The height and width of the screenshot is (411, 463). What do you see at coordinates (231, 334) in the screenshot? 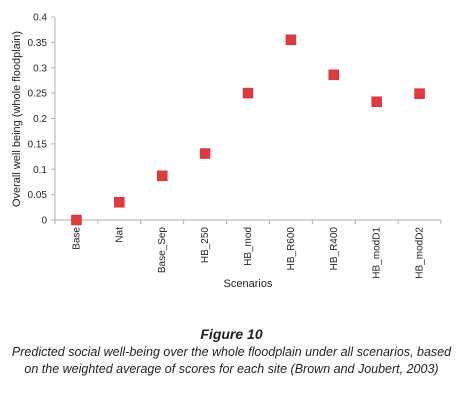
I see `figure-label: Figure 10` at bounding box center [231, 334].